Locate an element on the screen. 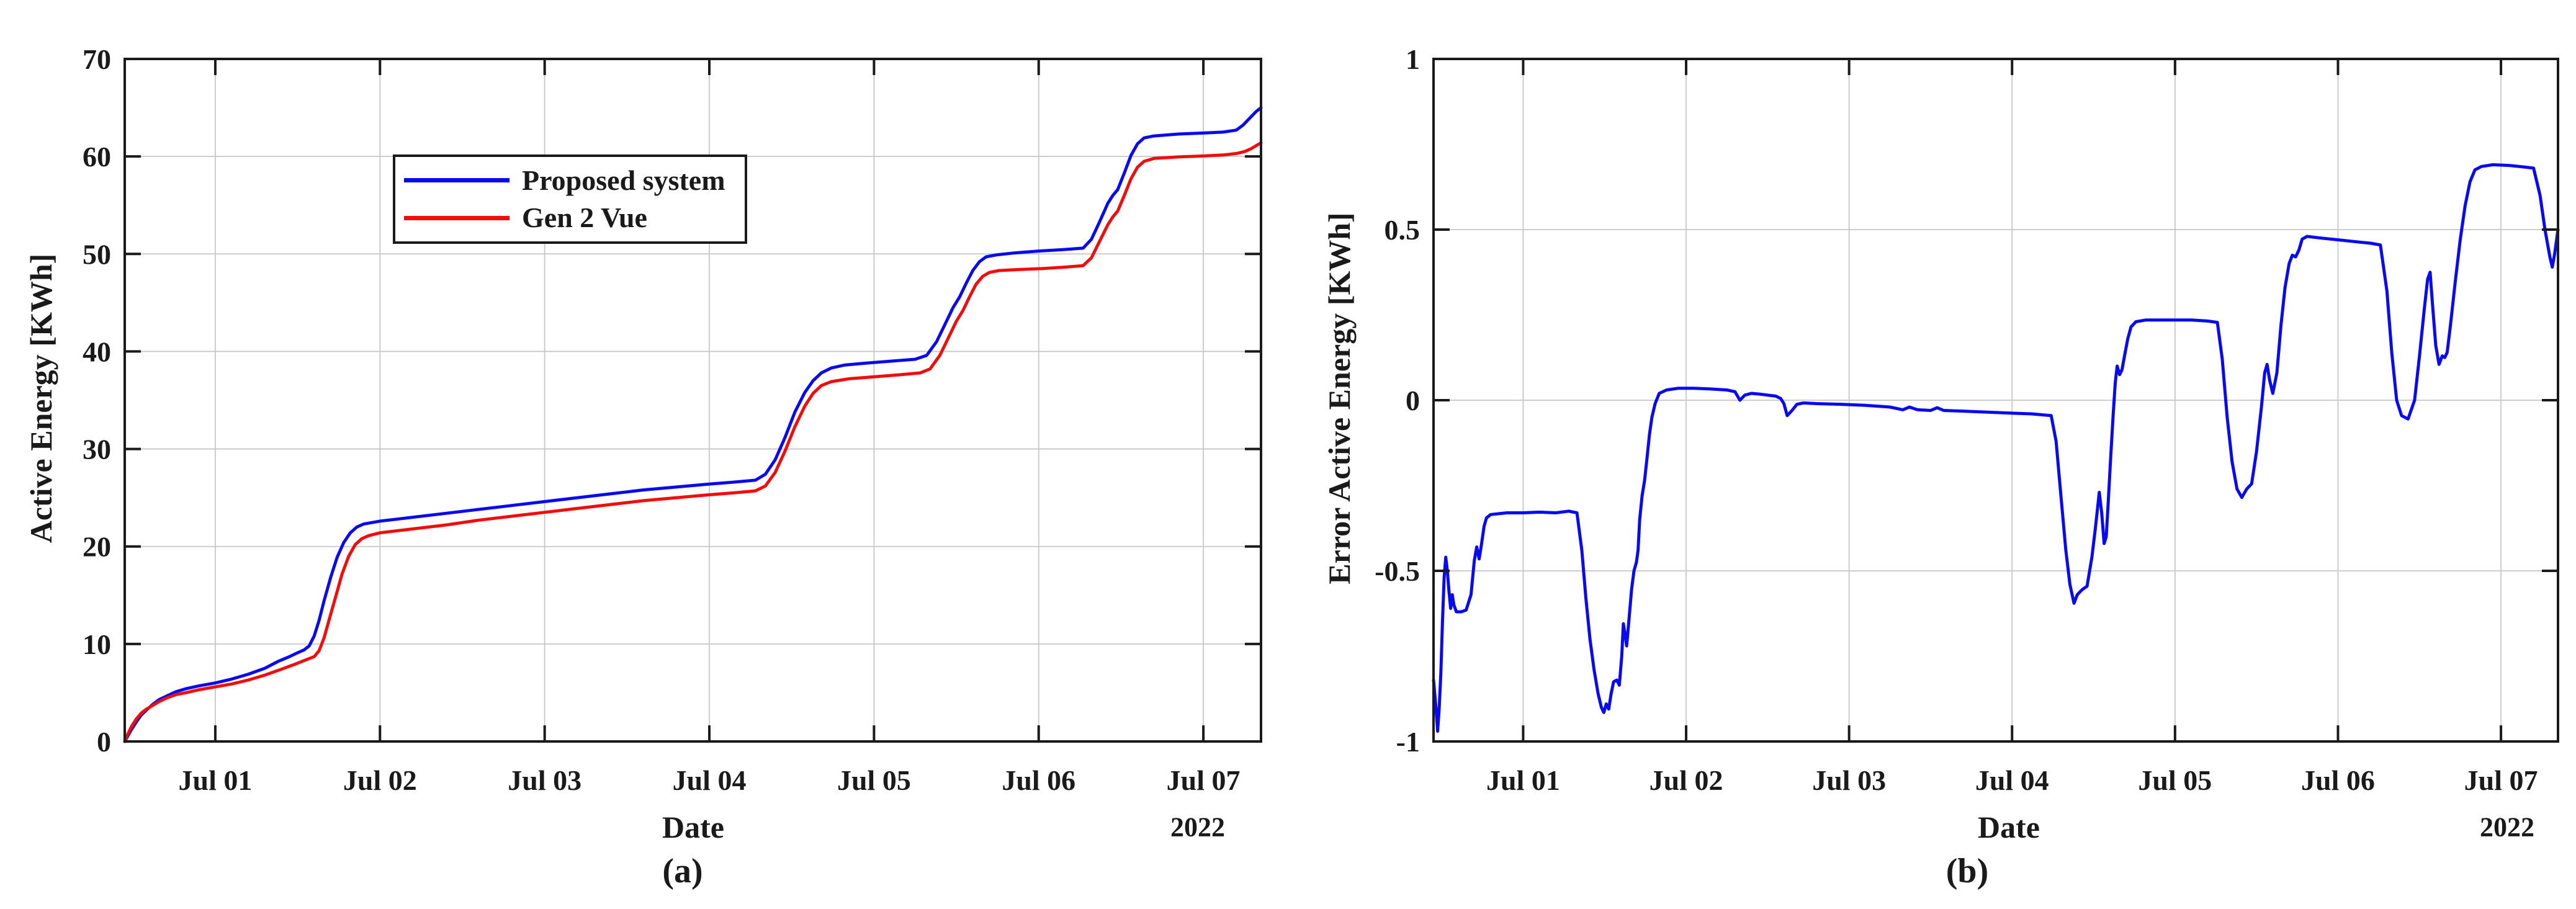 This screenshot has width=2576, height=909. legend-line-sample-gen-2-vue is located at coordinates (456, 217).